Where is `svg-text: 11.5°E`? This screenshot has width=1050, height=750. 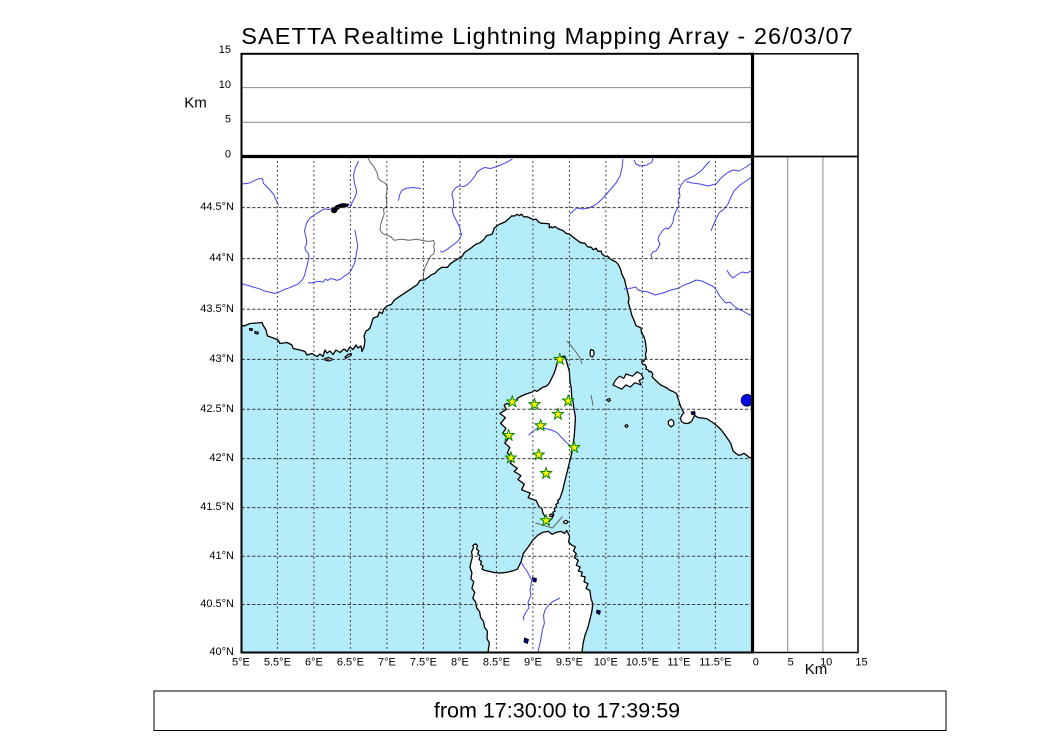
svg-text: 11.5°E is located at coordinates (715, 663).